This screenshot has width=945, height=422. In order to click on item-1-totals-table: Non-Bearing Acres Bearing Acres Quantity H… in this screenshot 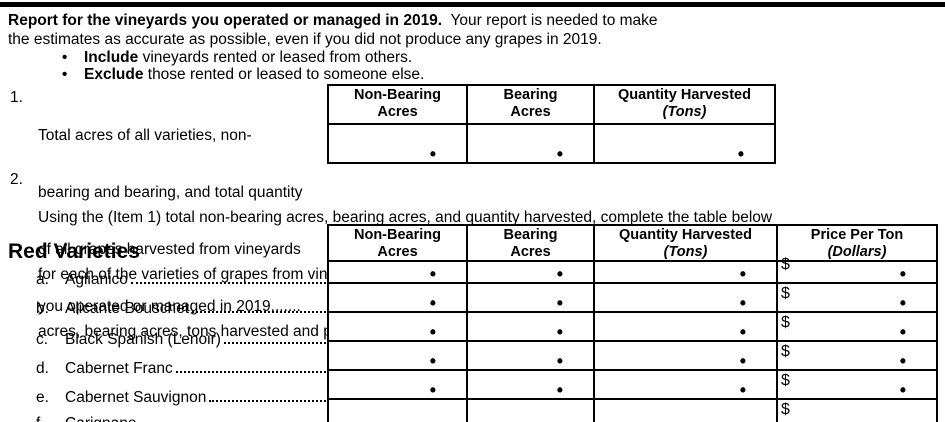, I will do `click(551, 124)`.